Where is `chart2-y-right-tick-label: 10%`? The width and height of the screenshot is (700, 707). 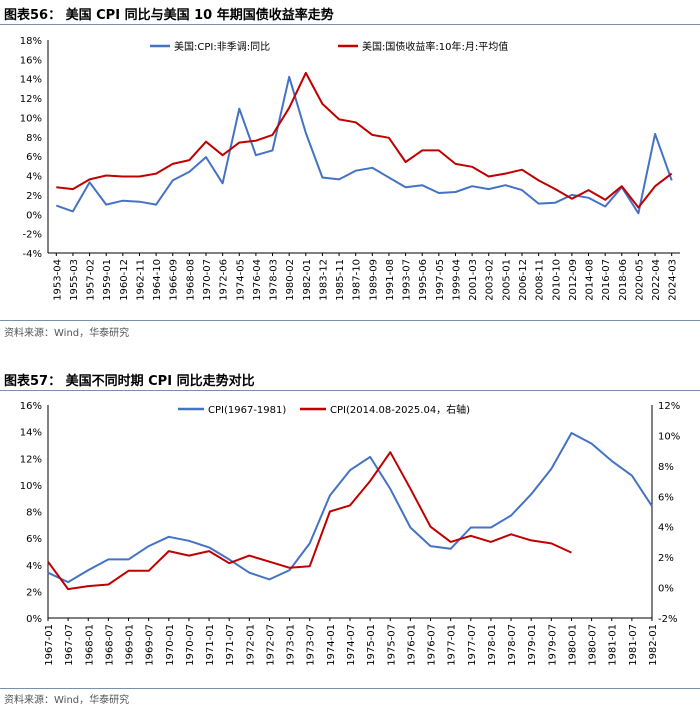
chart2-y-right-tick-label: 10% is located at coordinates (669, 436).